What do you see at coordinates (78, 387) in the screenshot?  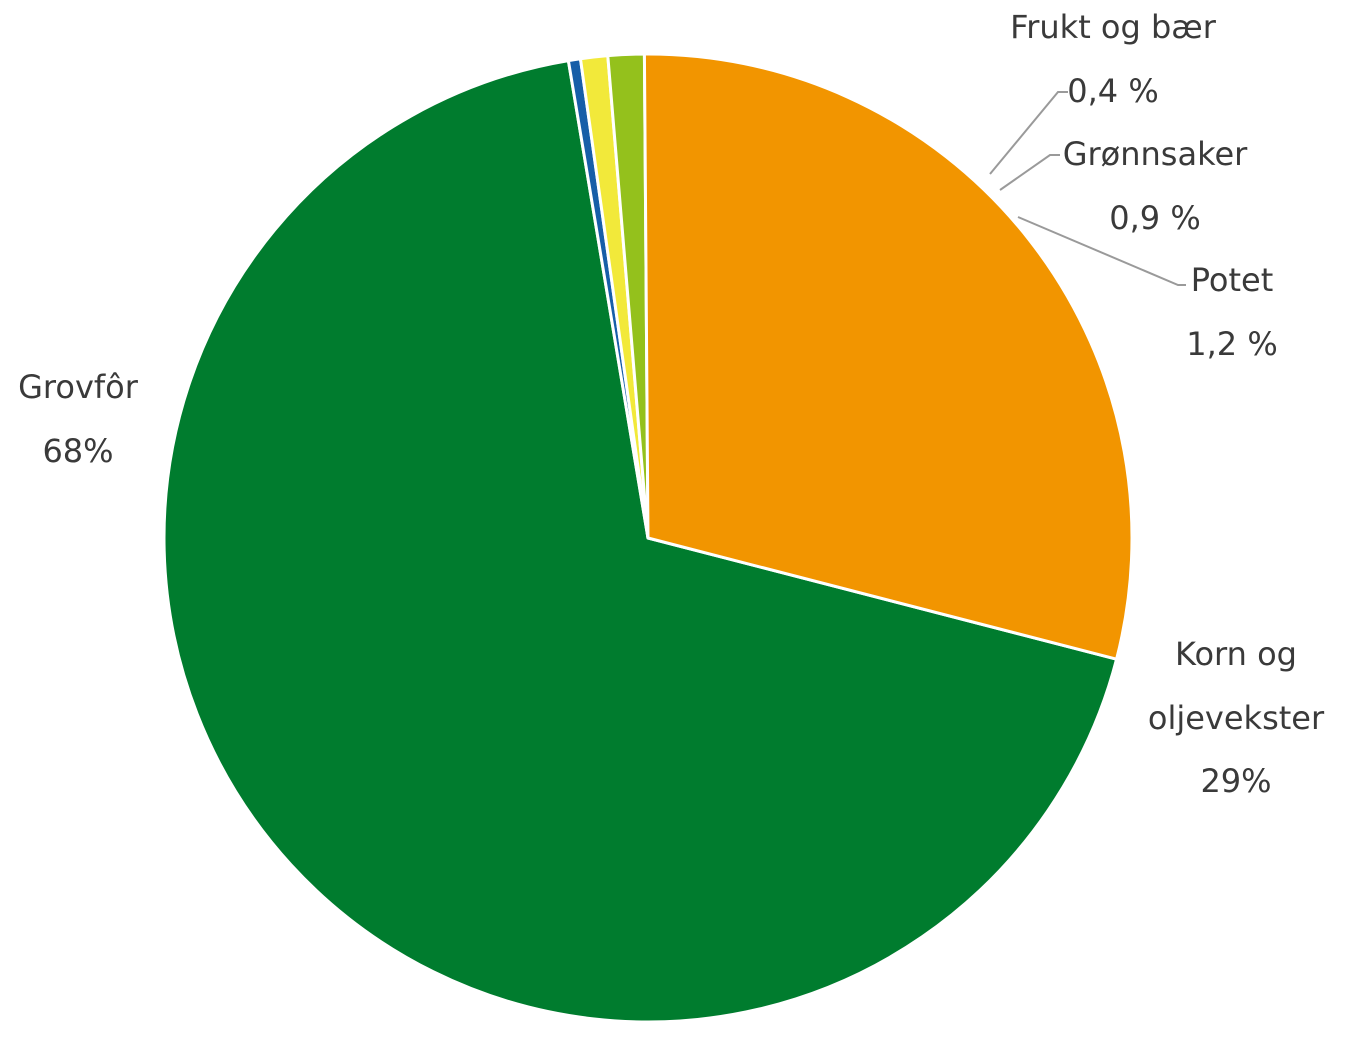 I see `label-grovfor-name: Grovfôr` at bounding box center [78, 387].